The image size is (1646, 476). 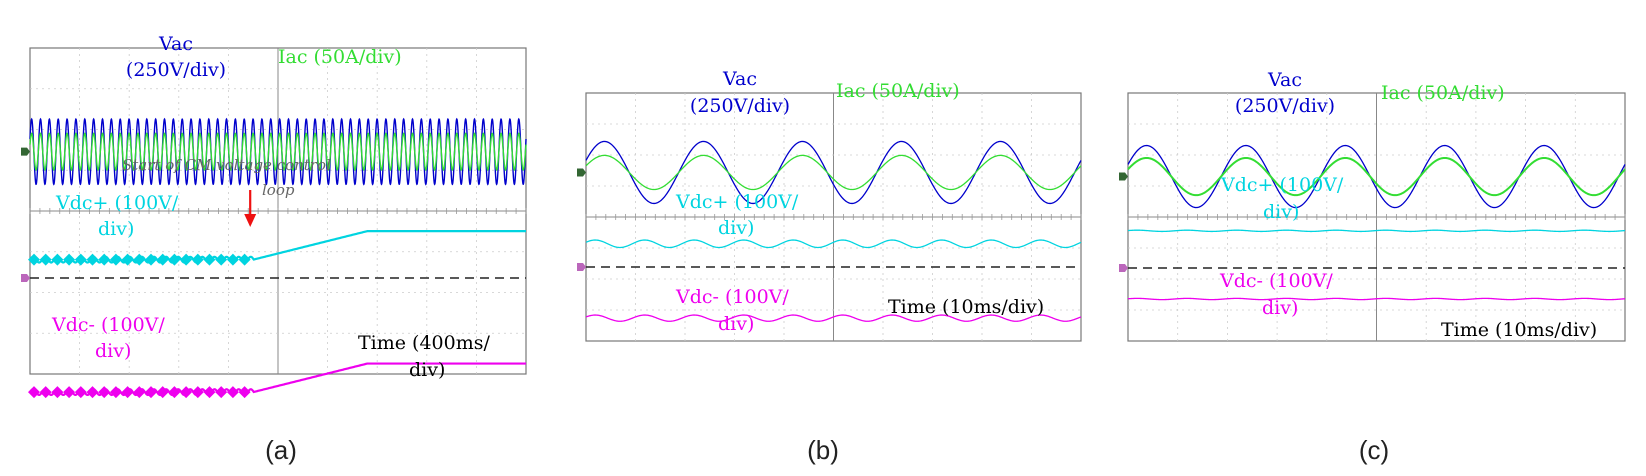 I want to click on time-label-line2: div), so click(x=427, y=370).